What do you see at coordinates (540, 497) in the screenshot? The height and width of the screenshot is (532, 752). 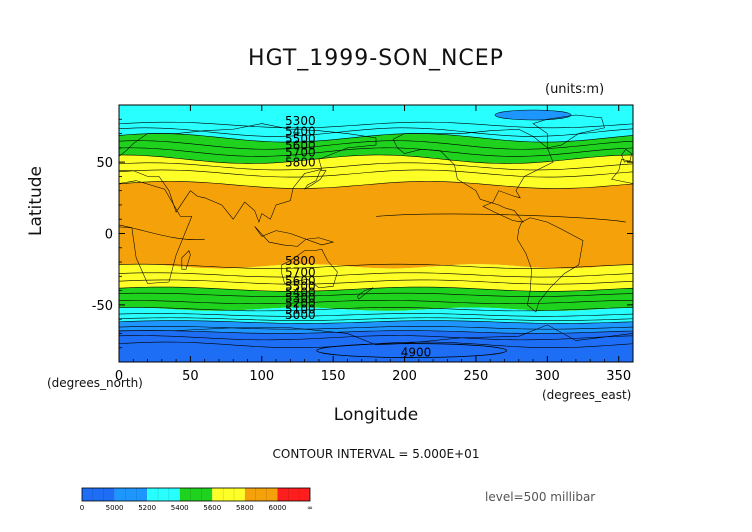 I see `level-label: level=500 millibar` at bounding box center [540, 497].